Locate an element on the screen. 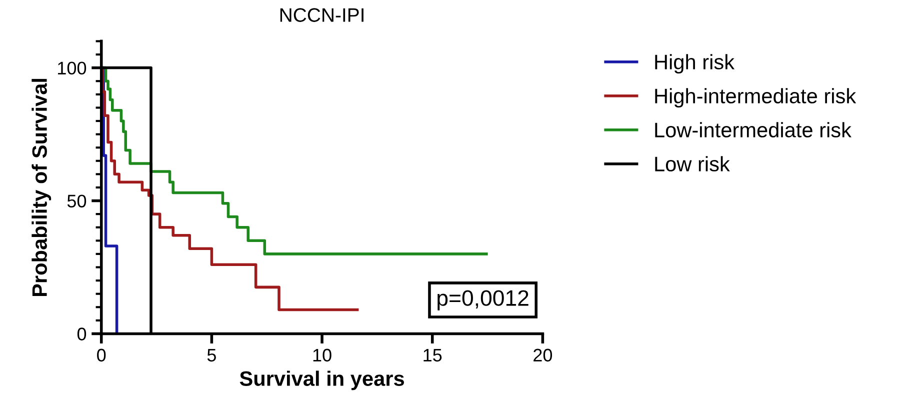 This screenshot has height=412, width=897. y-tick-label: 0 is located at coordinates (81, 334).